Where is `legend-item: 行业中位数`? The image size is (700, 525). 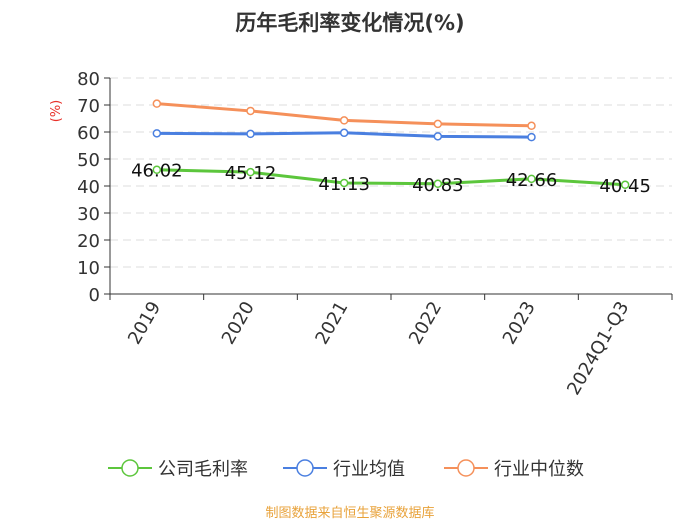 legend-item: 行业中位数 is located at coordinates (514, 469).